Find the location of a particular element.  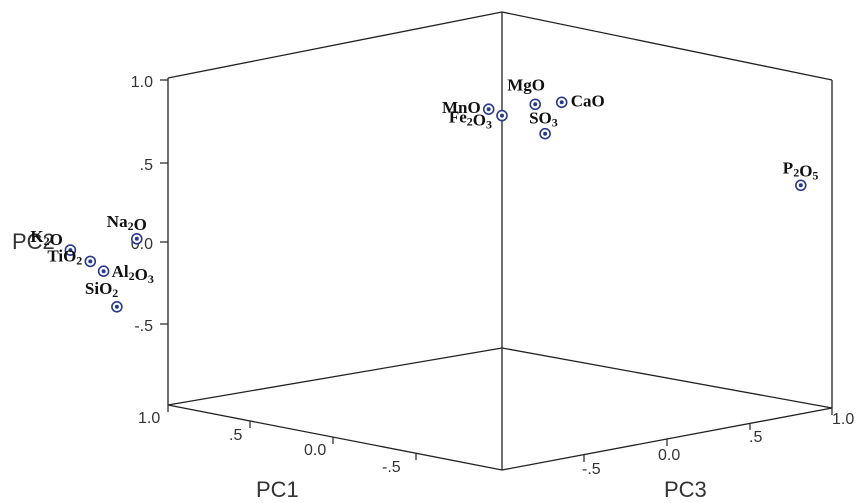

data-point: MgO is located at coordinates (526, 93).